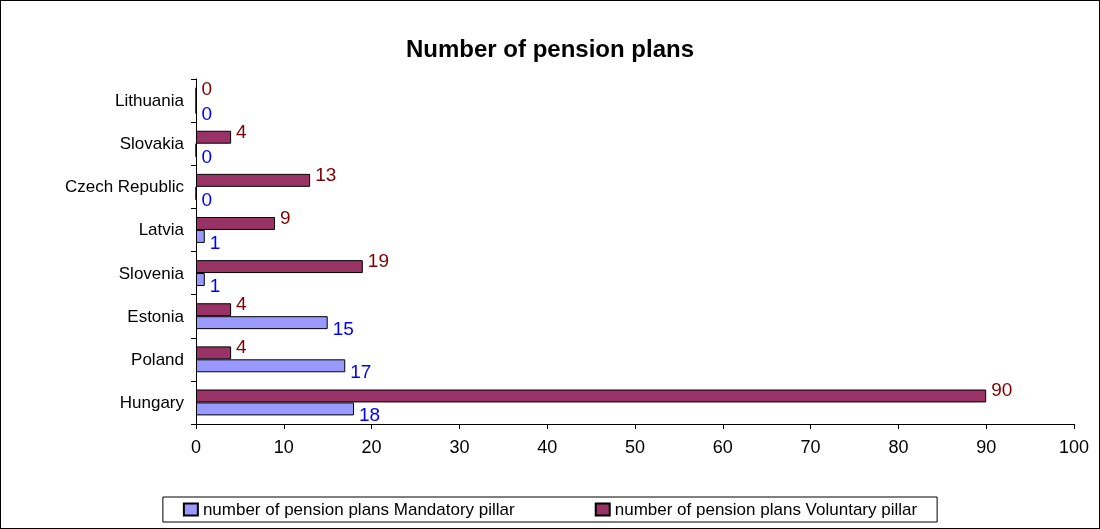 This screenshot has height=529, width=1100. Describe the element at coordinates (722, 447) in the screenshot. I see `x-tick-label: 60` at that location.